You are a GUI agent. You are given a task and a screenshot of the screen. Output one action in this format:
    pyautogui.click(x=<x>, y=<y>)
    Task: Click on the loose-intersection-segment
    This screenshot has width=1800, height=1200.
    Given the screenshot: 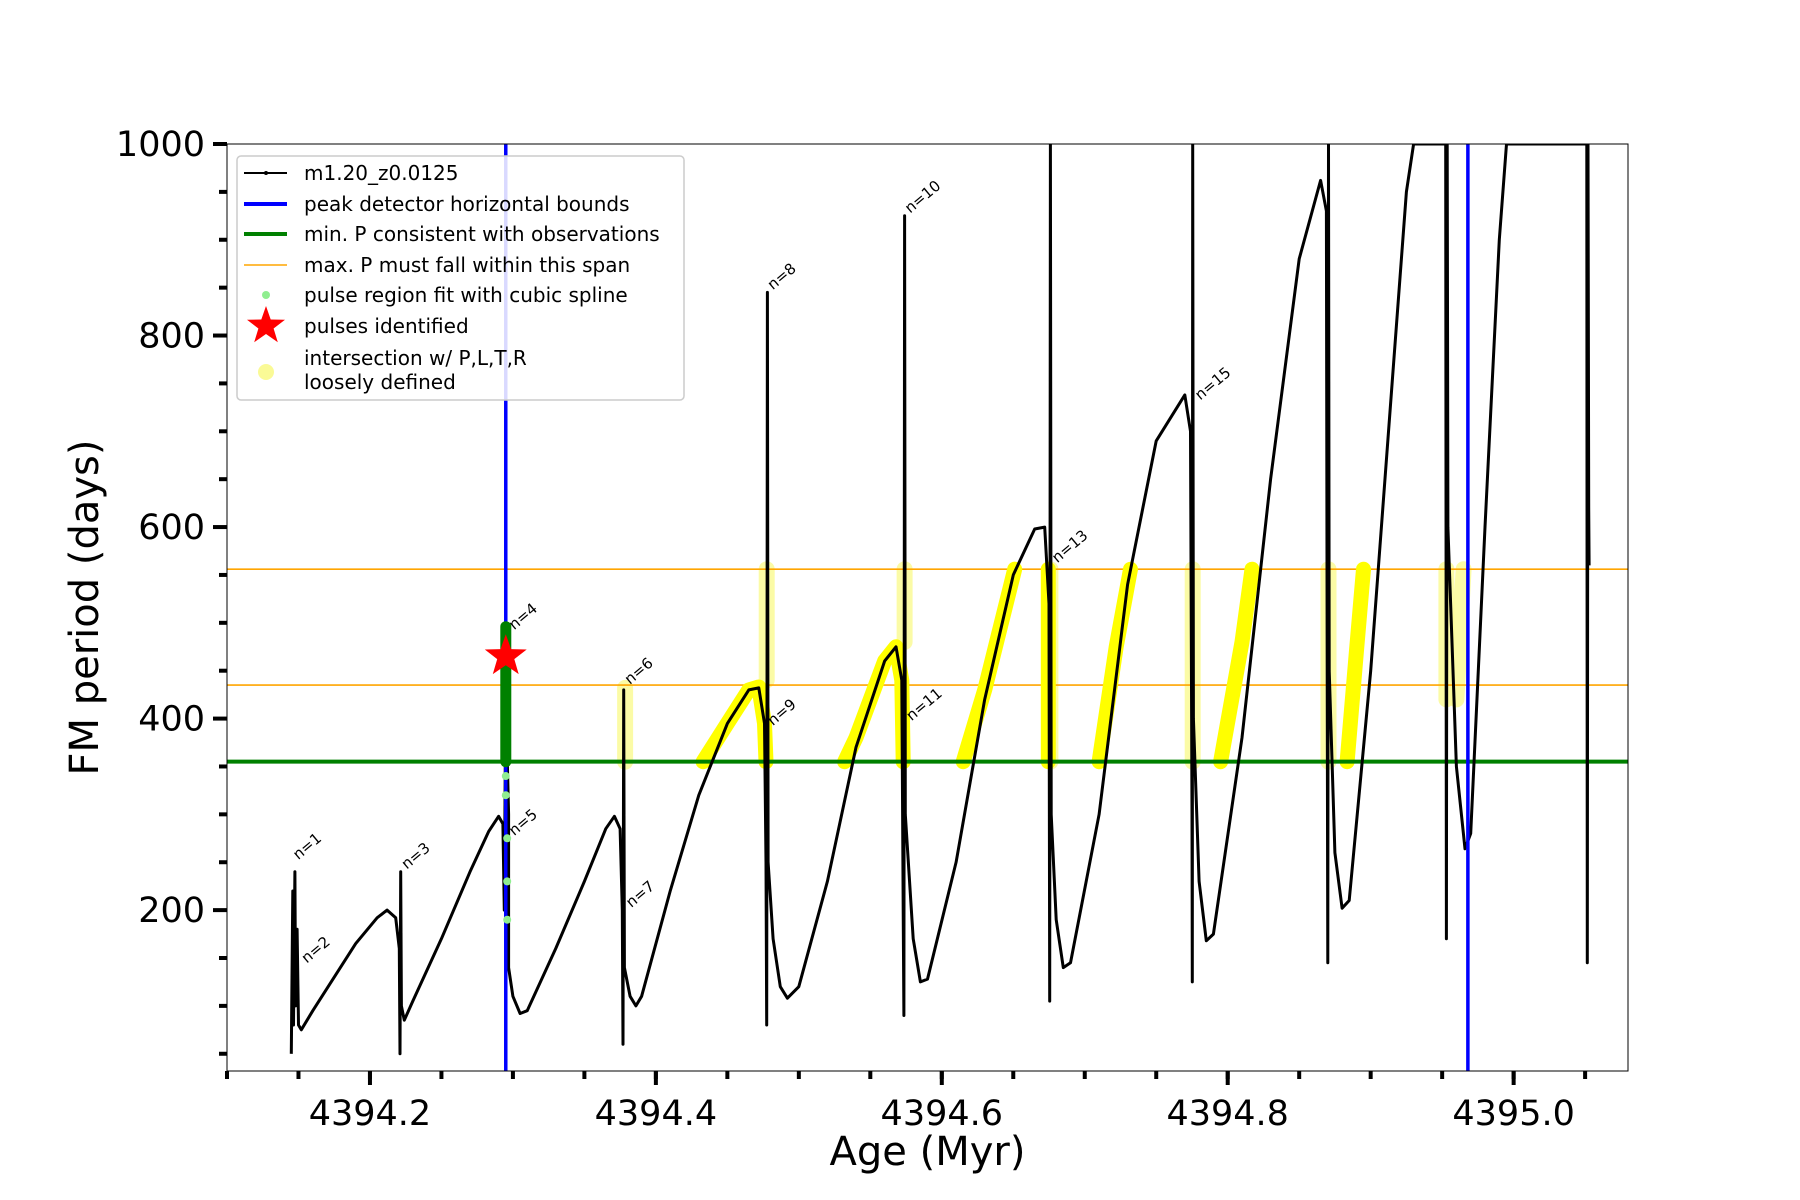 What is the action you would take?
    pyautogui.click(x=1460, y=634)
    